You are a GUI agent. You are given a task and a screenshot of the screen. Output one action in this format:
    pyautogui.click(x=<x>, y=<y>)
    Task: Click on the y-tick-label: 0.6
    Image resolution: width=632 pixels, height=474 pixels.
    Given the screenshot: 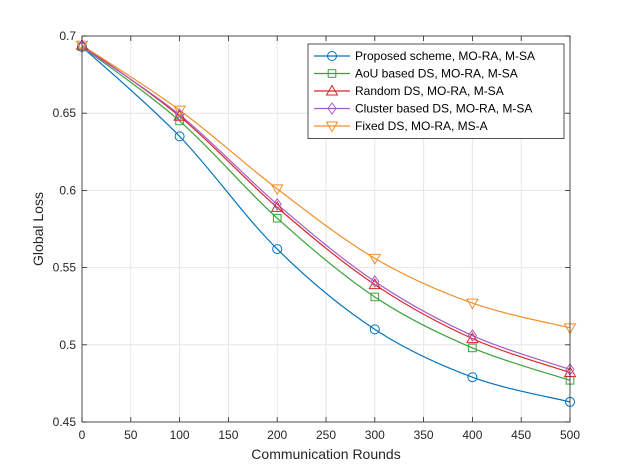 What is the action you would take?
    pyautogui.click(x=67, y=190)
    